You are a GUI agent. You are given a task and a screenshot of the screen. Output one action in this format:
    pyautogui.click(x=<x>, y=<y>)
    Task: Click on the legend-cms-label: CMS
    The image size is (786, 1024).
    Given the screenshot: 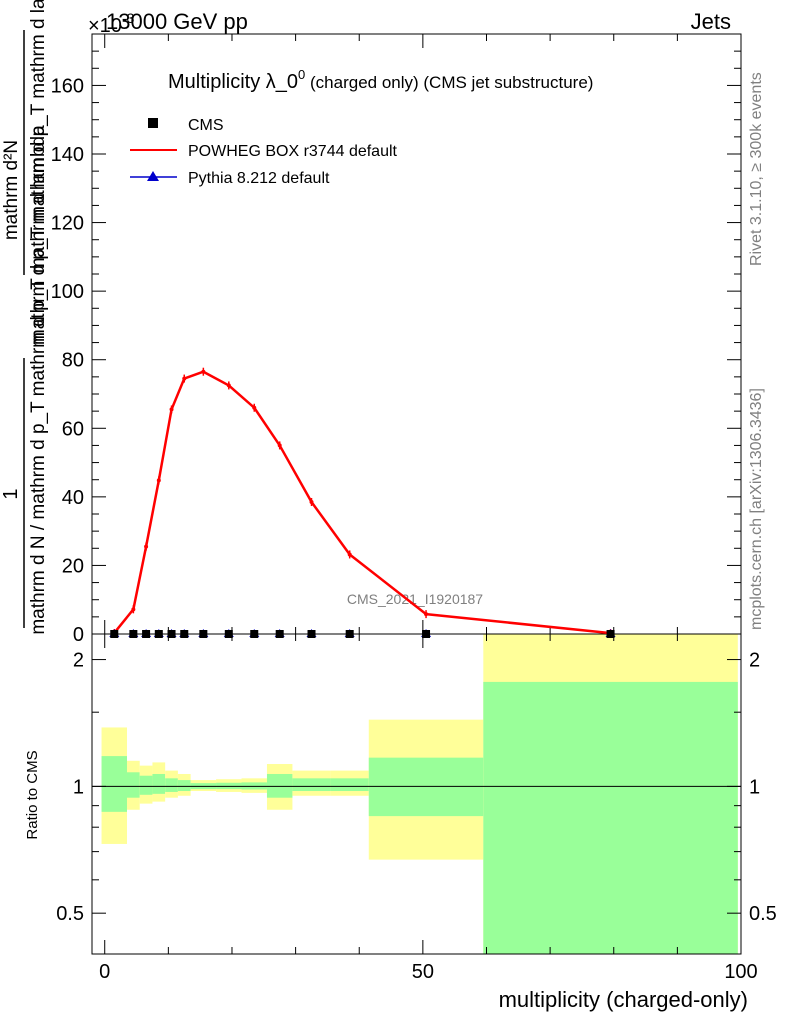 What is the action you would take?
    pyautogui.click(x=206, y=125)
    